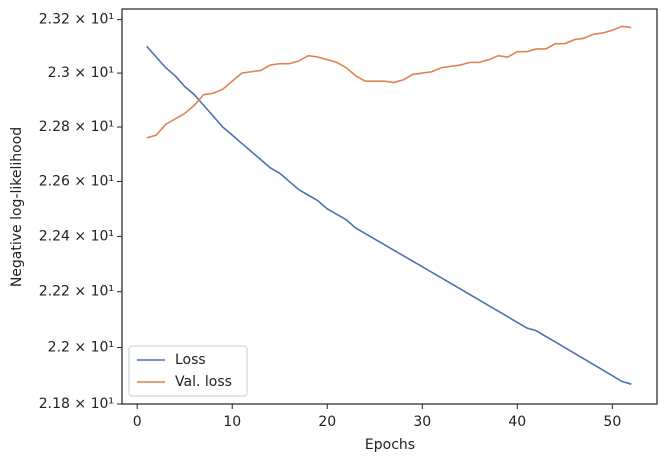 Image resolution: width=667 pixels, height=467 pixels. What do you see at coordinates (232, 422) in the screenshot?
I see `x-tick-label: 10` at bounding box center [232, 422].